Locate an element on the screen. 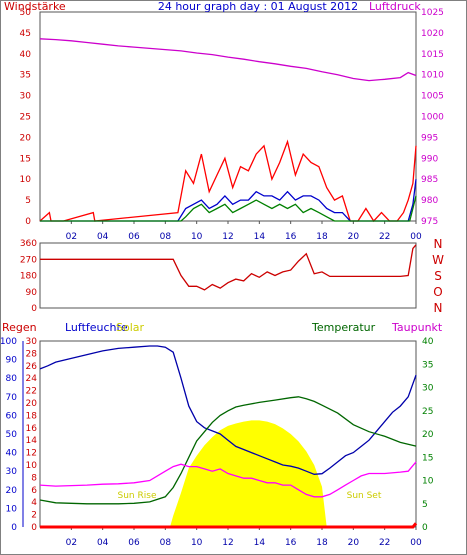 The width and height of the screenshot is (467, 555). taupunkt-line is located at coordinates (228, 479).